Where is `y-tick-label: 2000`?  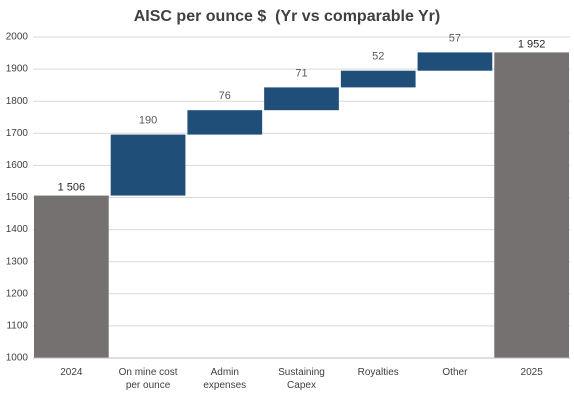 y-tick-label: 2000 is located at coordinates (17, 37).